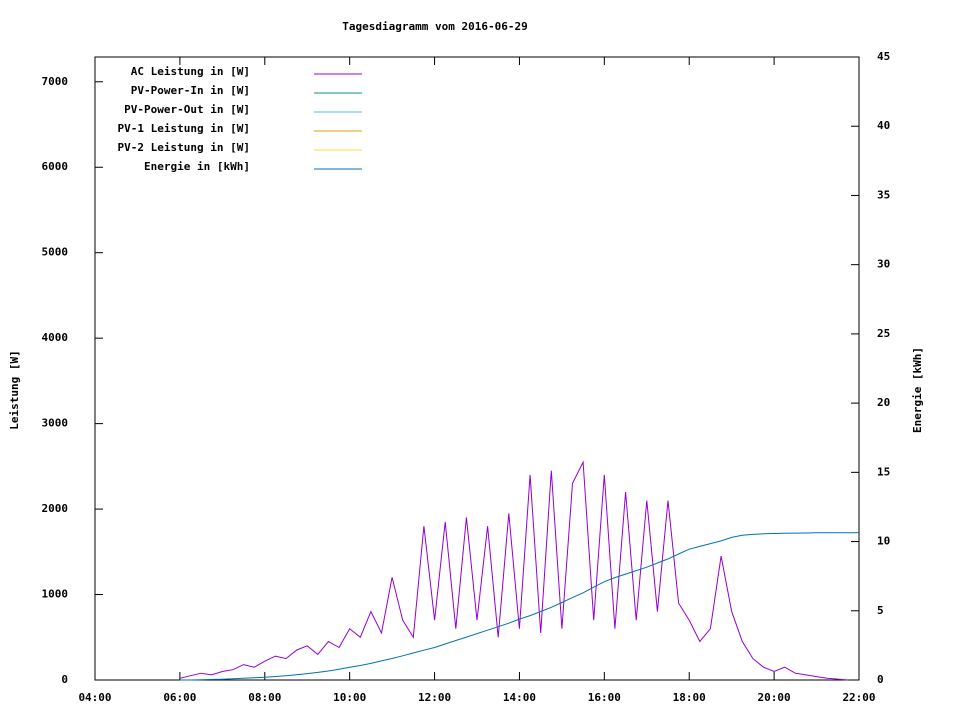 Image resolution: width=960 pixels, height=720 pixels. I want to click on y2-tick-label: 0, so click(880, 679).